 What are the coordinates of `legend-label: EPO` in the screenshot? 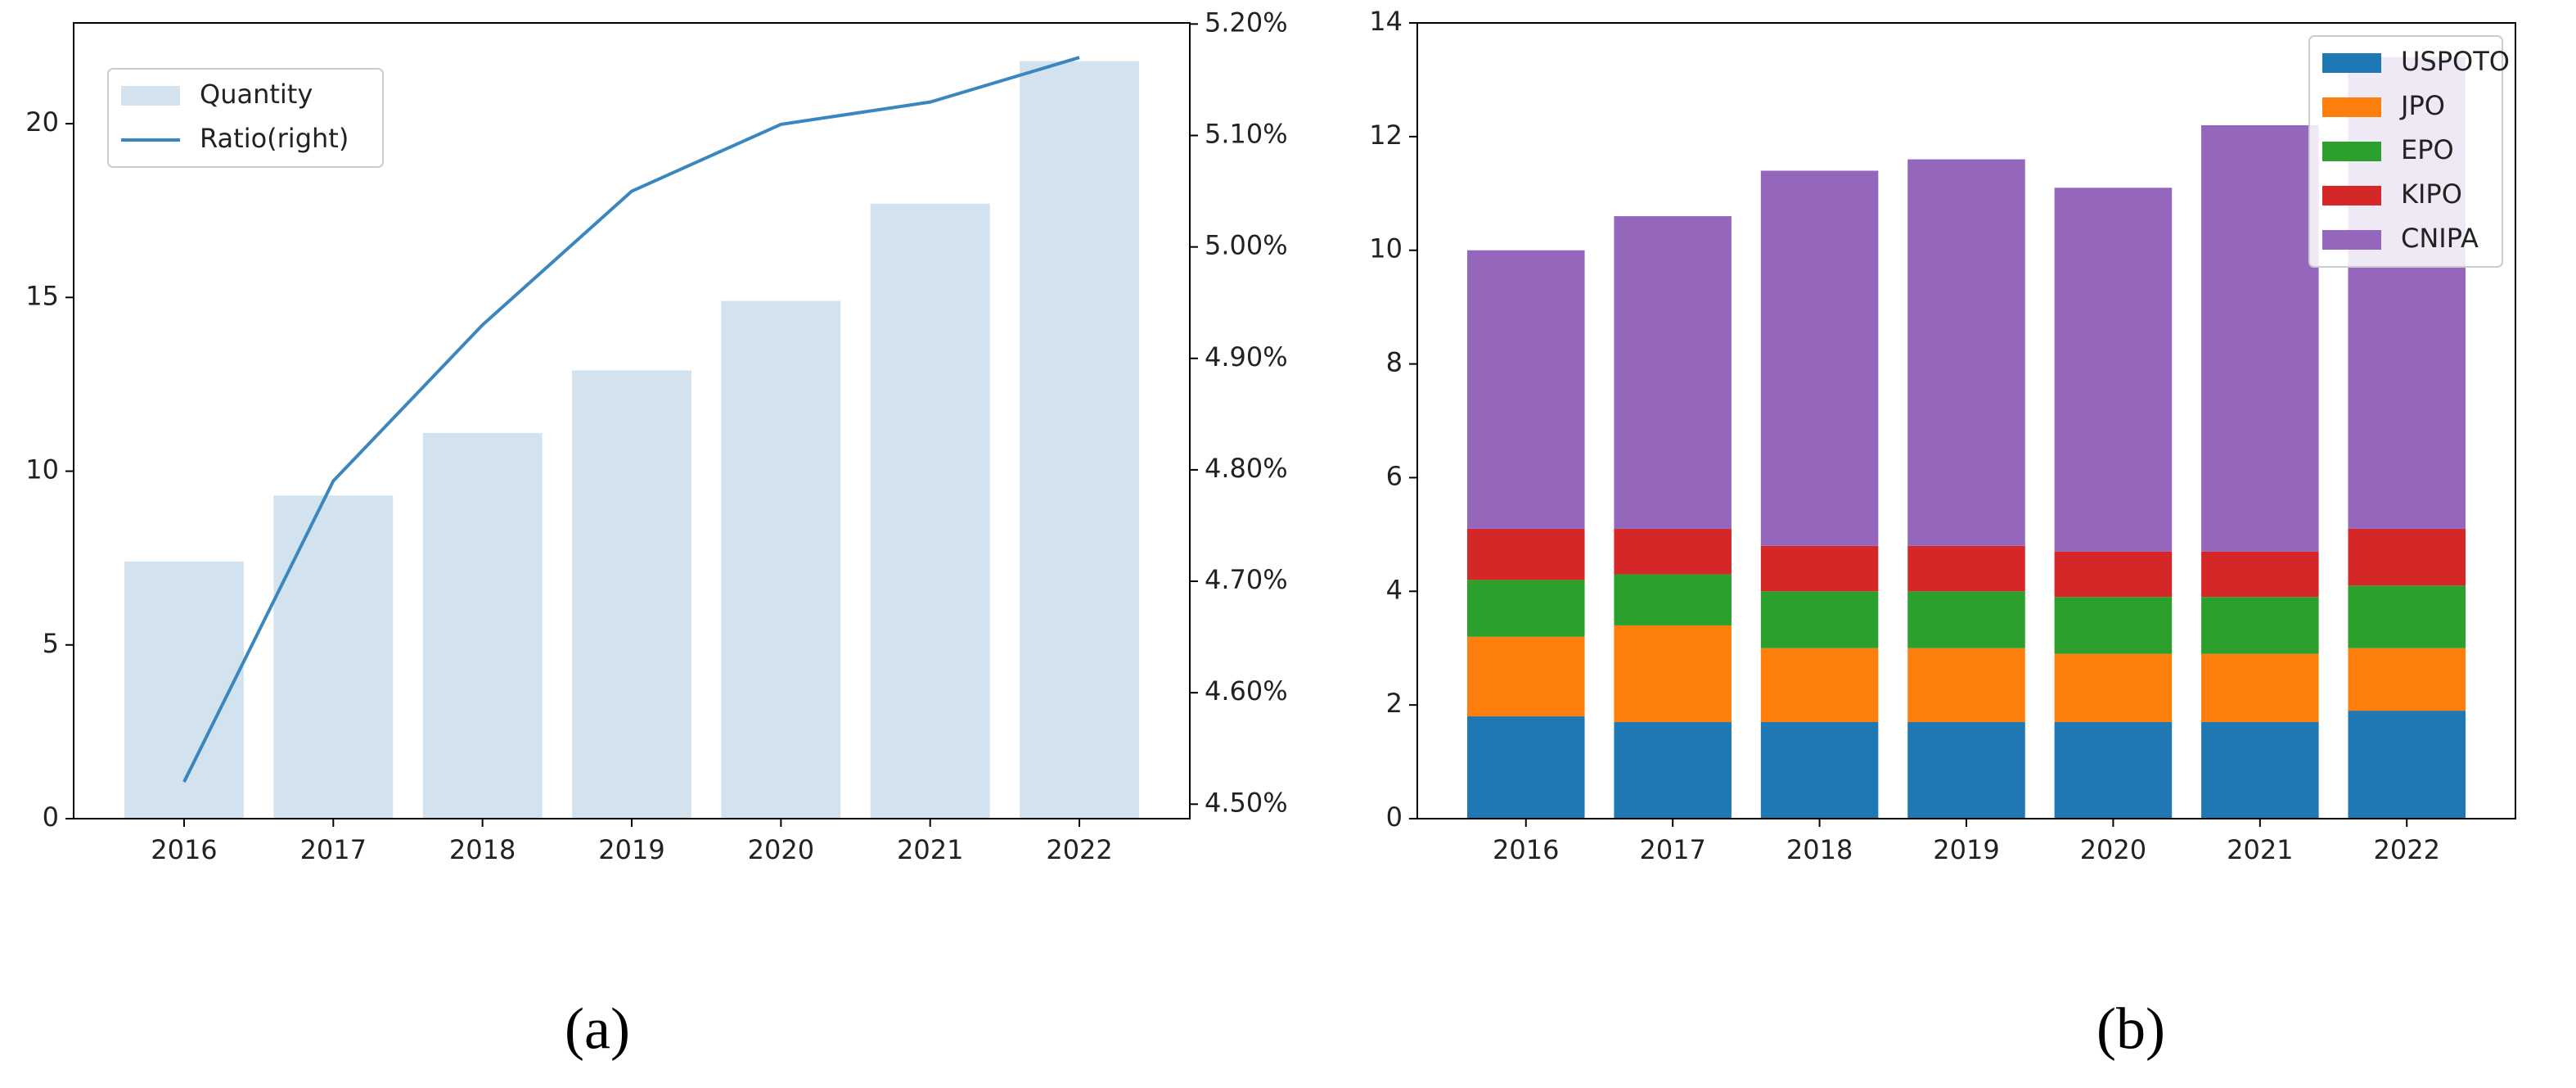 It's located at (2428, 149).